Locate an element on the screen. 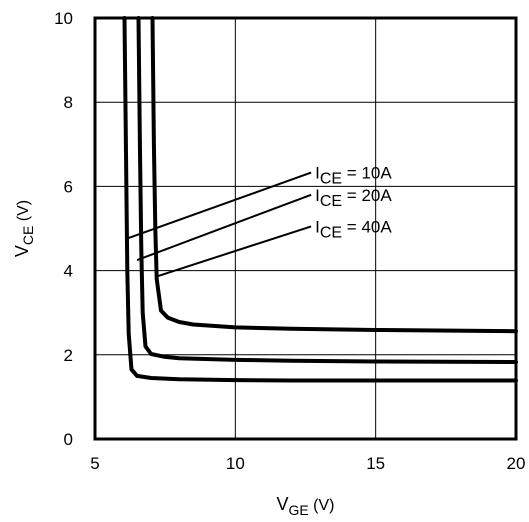  series-label: ICE = 20A is located at coordinates (353, 198).